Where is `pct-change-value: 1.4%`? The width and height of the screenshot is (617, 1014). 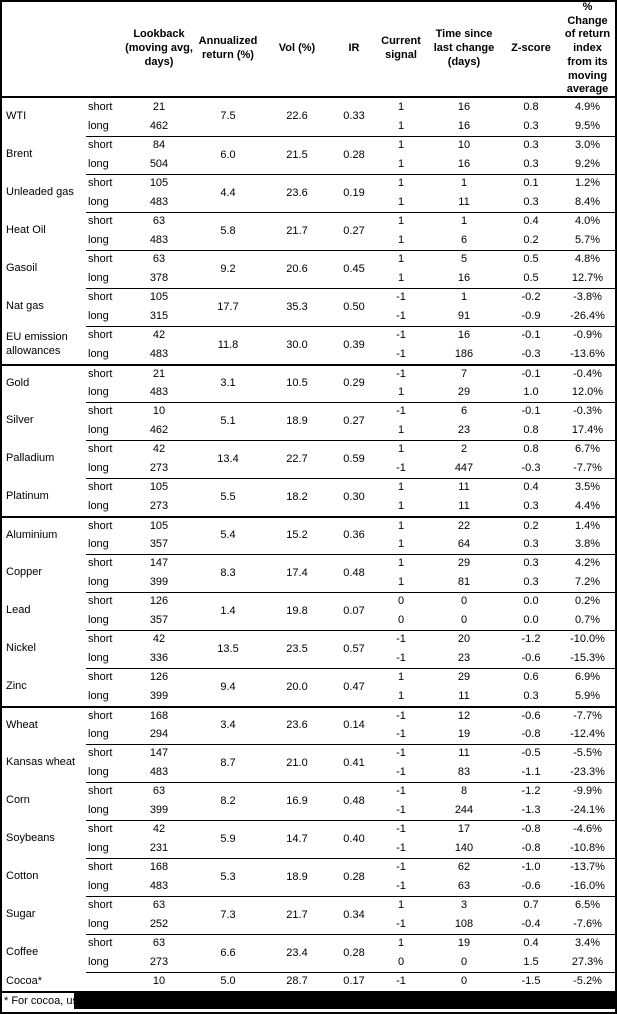 pct-change-value: 1.4% is located at coordinates (587, 525).